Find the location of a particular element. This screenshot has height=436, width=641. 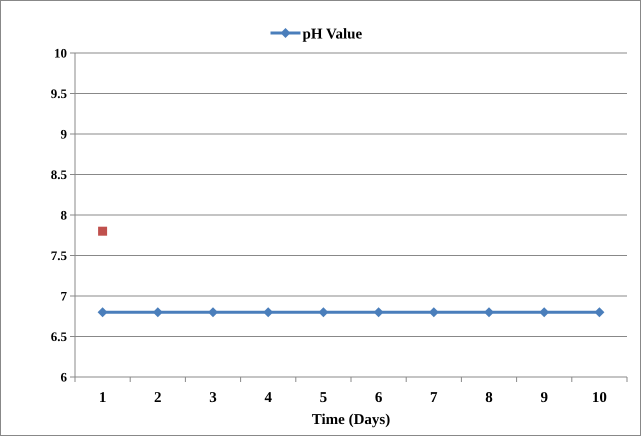

y-tick-label: 7.5 is located at coordinates (59, 256).